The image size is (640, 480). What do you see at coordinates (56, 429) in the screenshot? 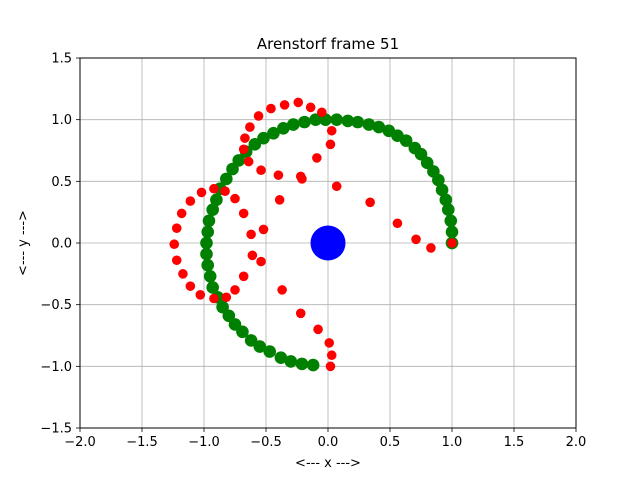
I see `y-tick-label: −1.5` at bounding box center [56, 429].